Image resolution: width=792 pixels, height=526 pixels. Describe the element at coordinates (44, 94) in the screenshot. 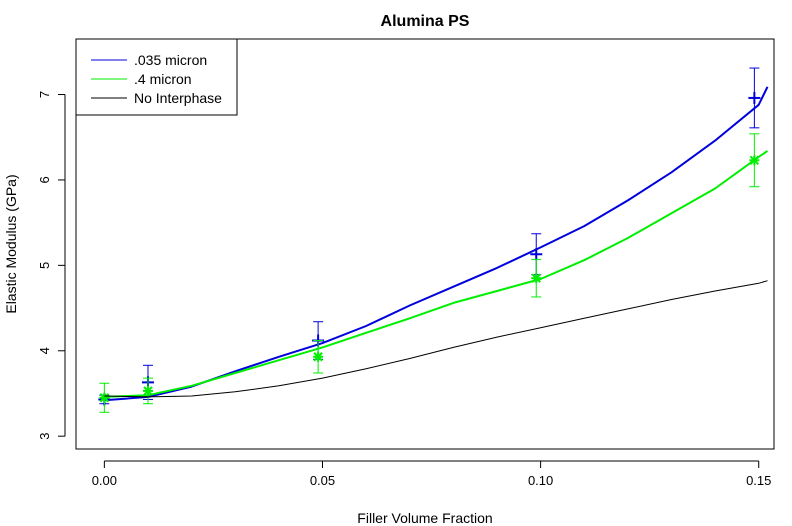

I see `y-tick-label: 7` at that location.